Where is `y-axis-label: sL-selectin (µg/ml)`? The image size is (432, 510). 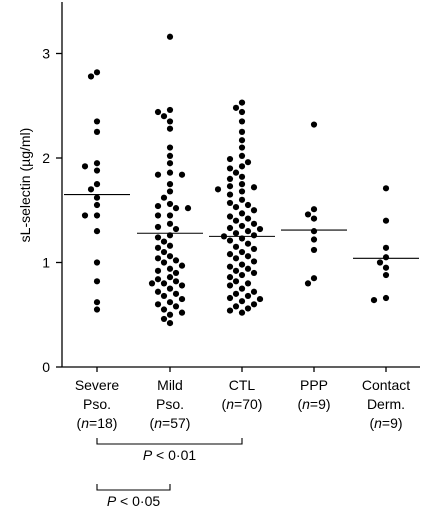
y-axis-label: sL-selectin (µg/ml) is located at coordinates (25, 185).